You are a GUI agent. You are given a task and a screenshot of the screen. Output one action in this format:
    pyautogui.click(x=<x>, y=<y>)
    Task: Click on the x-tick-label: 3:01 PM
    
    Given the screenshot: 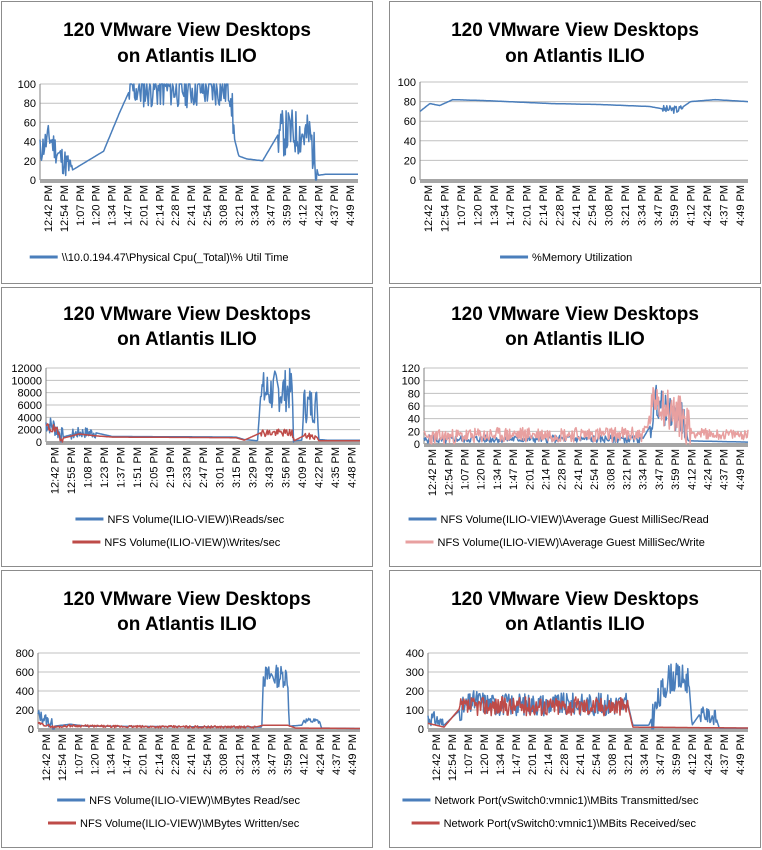 What is the action you would take?
    pyautogui.click(x=221, y=467)
    